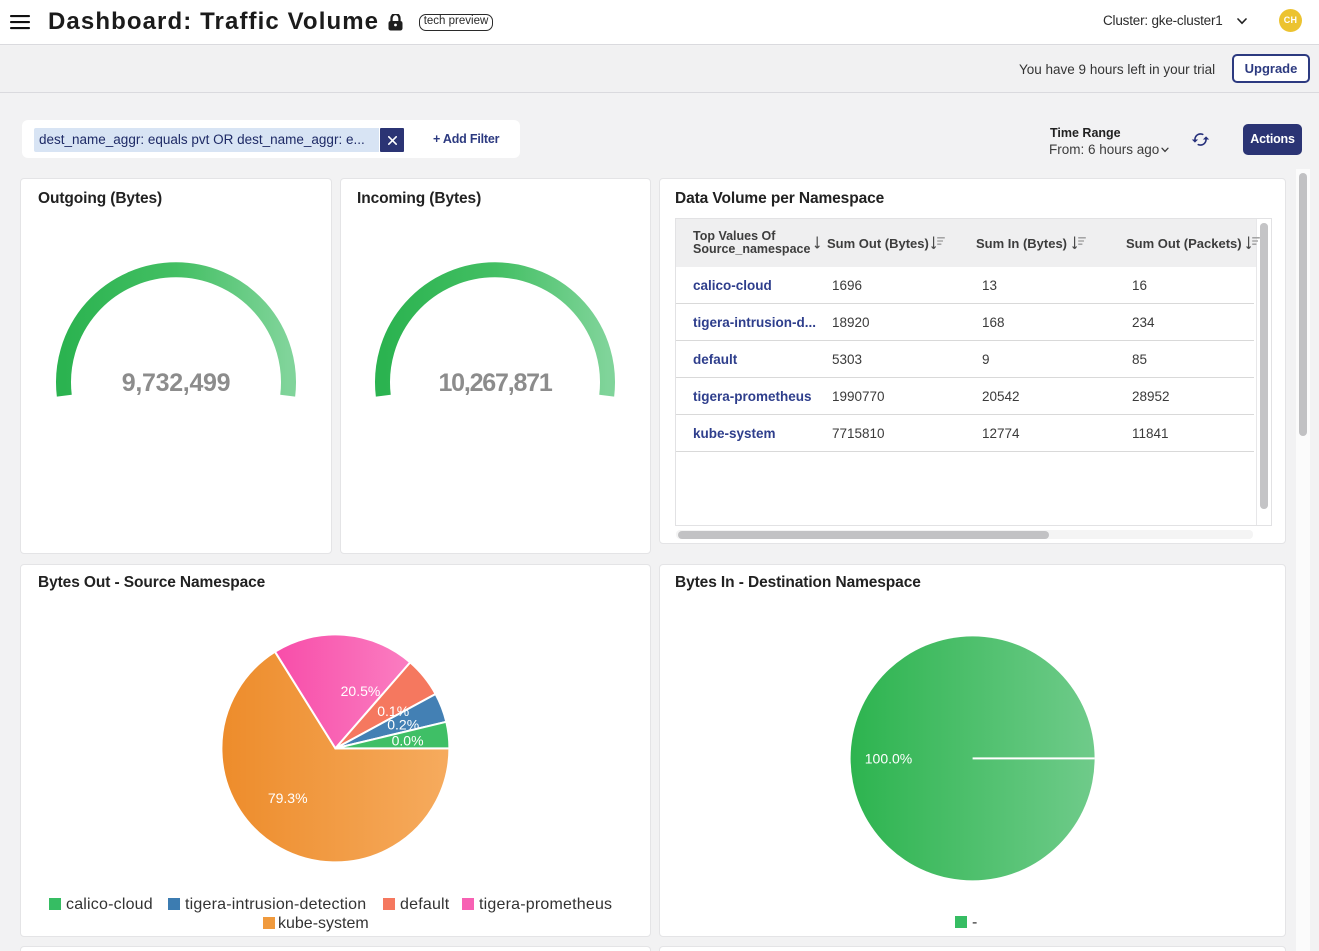 Image resolution: width=1319 pixels, height=951 pixels. What do you see at coordinates (361, 691) in the screenshot?
I see `svg-text: 20.5%` at bounding box center [361, 691].